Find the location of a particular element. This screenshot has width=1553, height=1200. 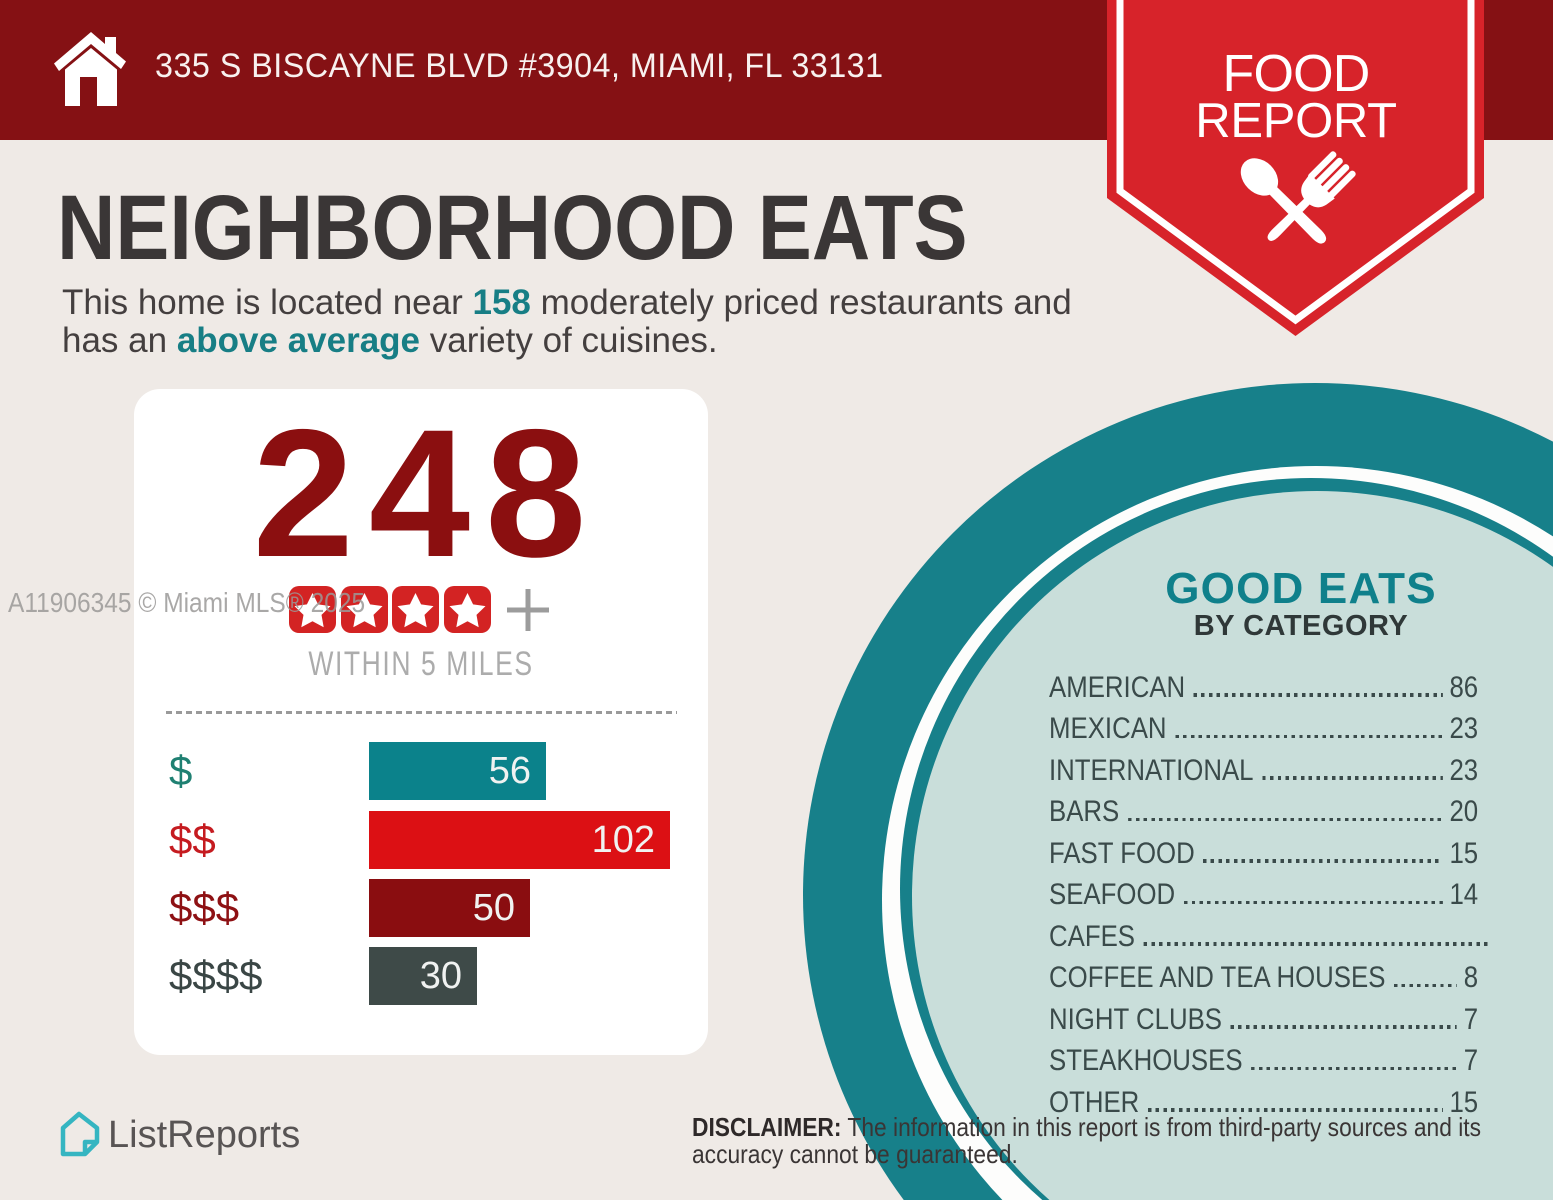

svg-text: REPORT is located at coordinates (1296, 121).